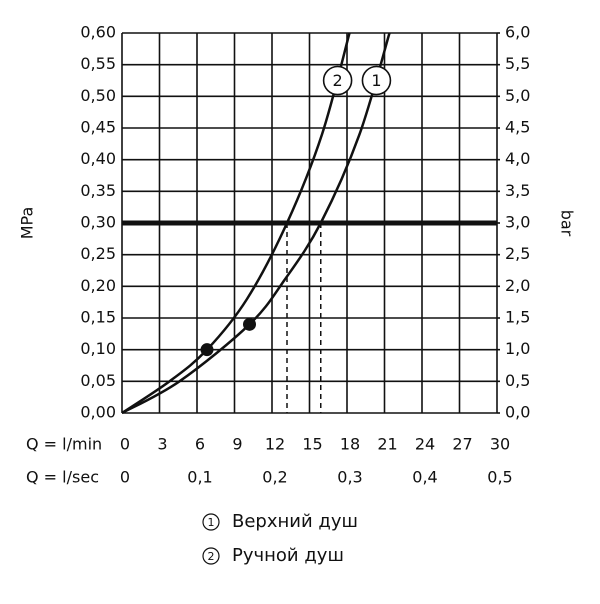 The height and width of the screenshot is (604, 600). Describe the element at coordinates (499, 477) in the screenshot. I see `x2-tick-label: 0,5` at that location.